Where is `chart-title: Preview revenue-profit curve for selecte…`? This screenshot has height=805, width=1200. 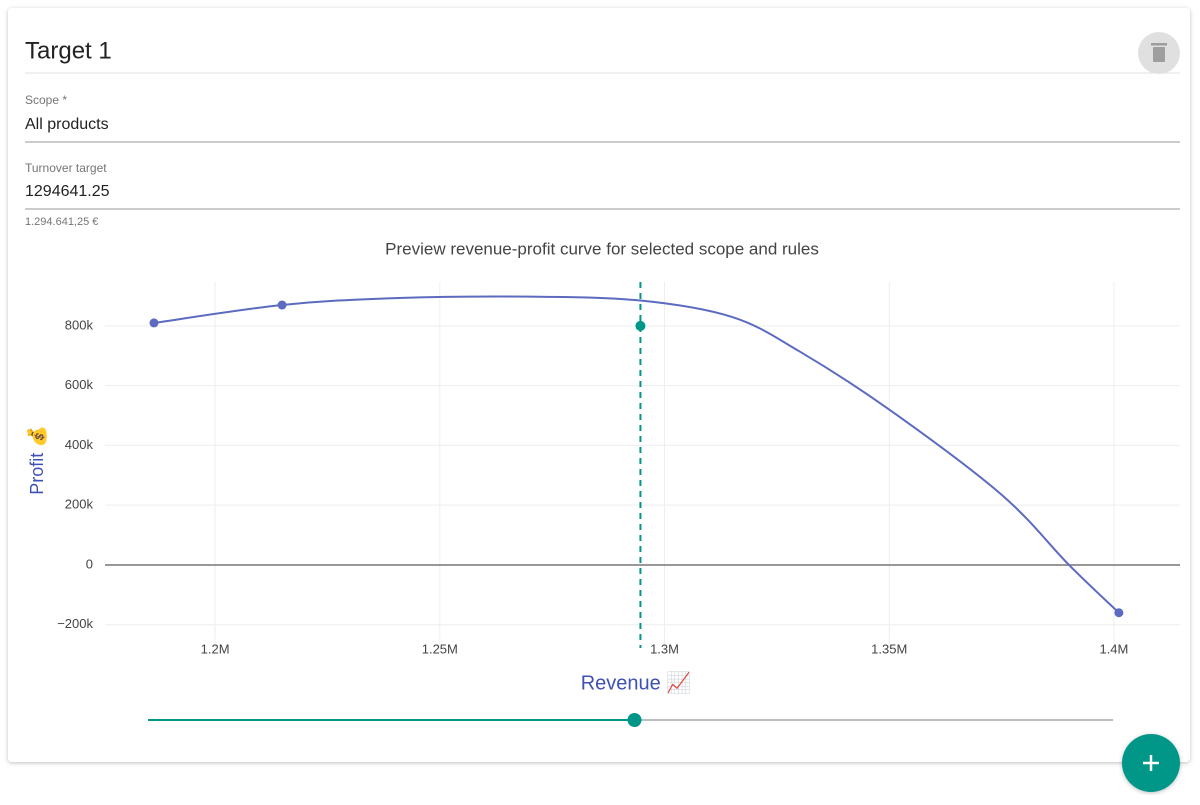 chart-title: Preview revenue-profit curve for selecte… is located at coordinates (602, 248).